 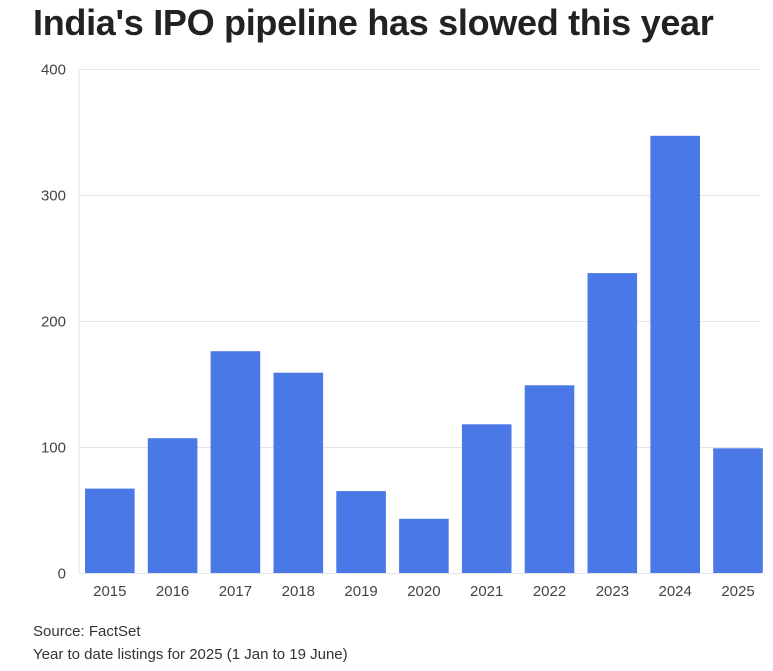 I want to click on x-tick-label: 2025, so click(x=737, y=591).